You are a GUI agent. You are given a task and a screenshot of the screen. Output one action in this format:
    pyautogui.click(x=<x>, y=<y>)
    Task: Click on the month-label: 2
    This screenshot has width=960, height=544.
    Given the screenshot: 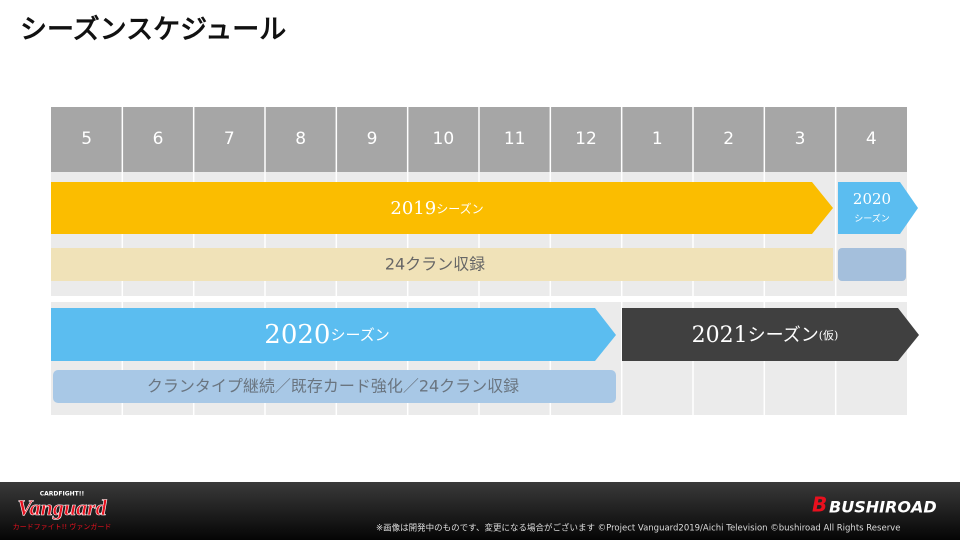 What is the action you would take?
    pyautogui.click(x=728, y=139)
    